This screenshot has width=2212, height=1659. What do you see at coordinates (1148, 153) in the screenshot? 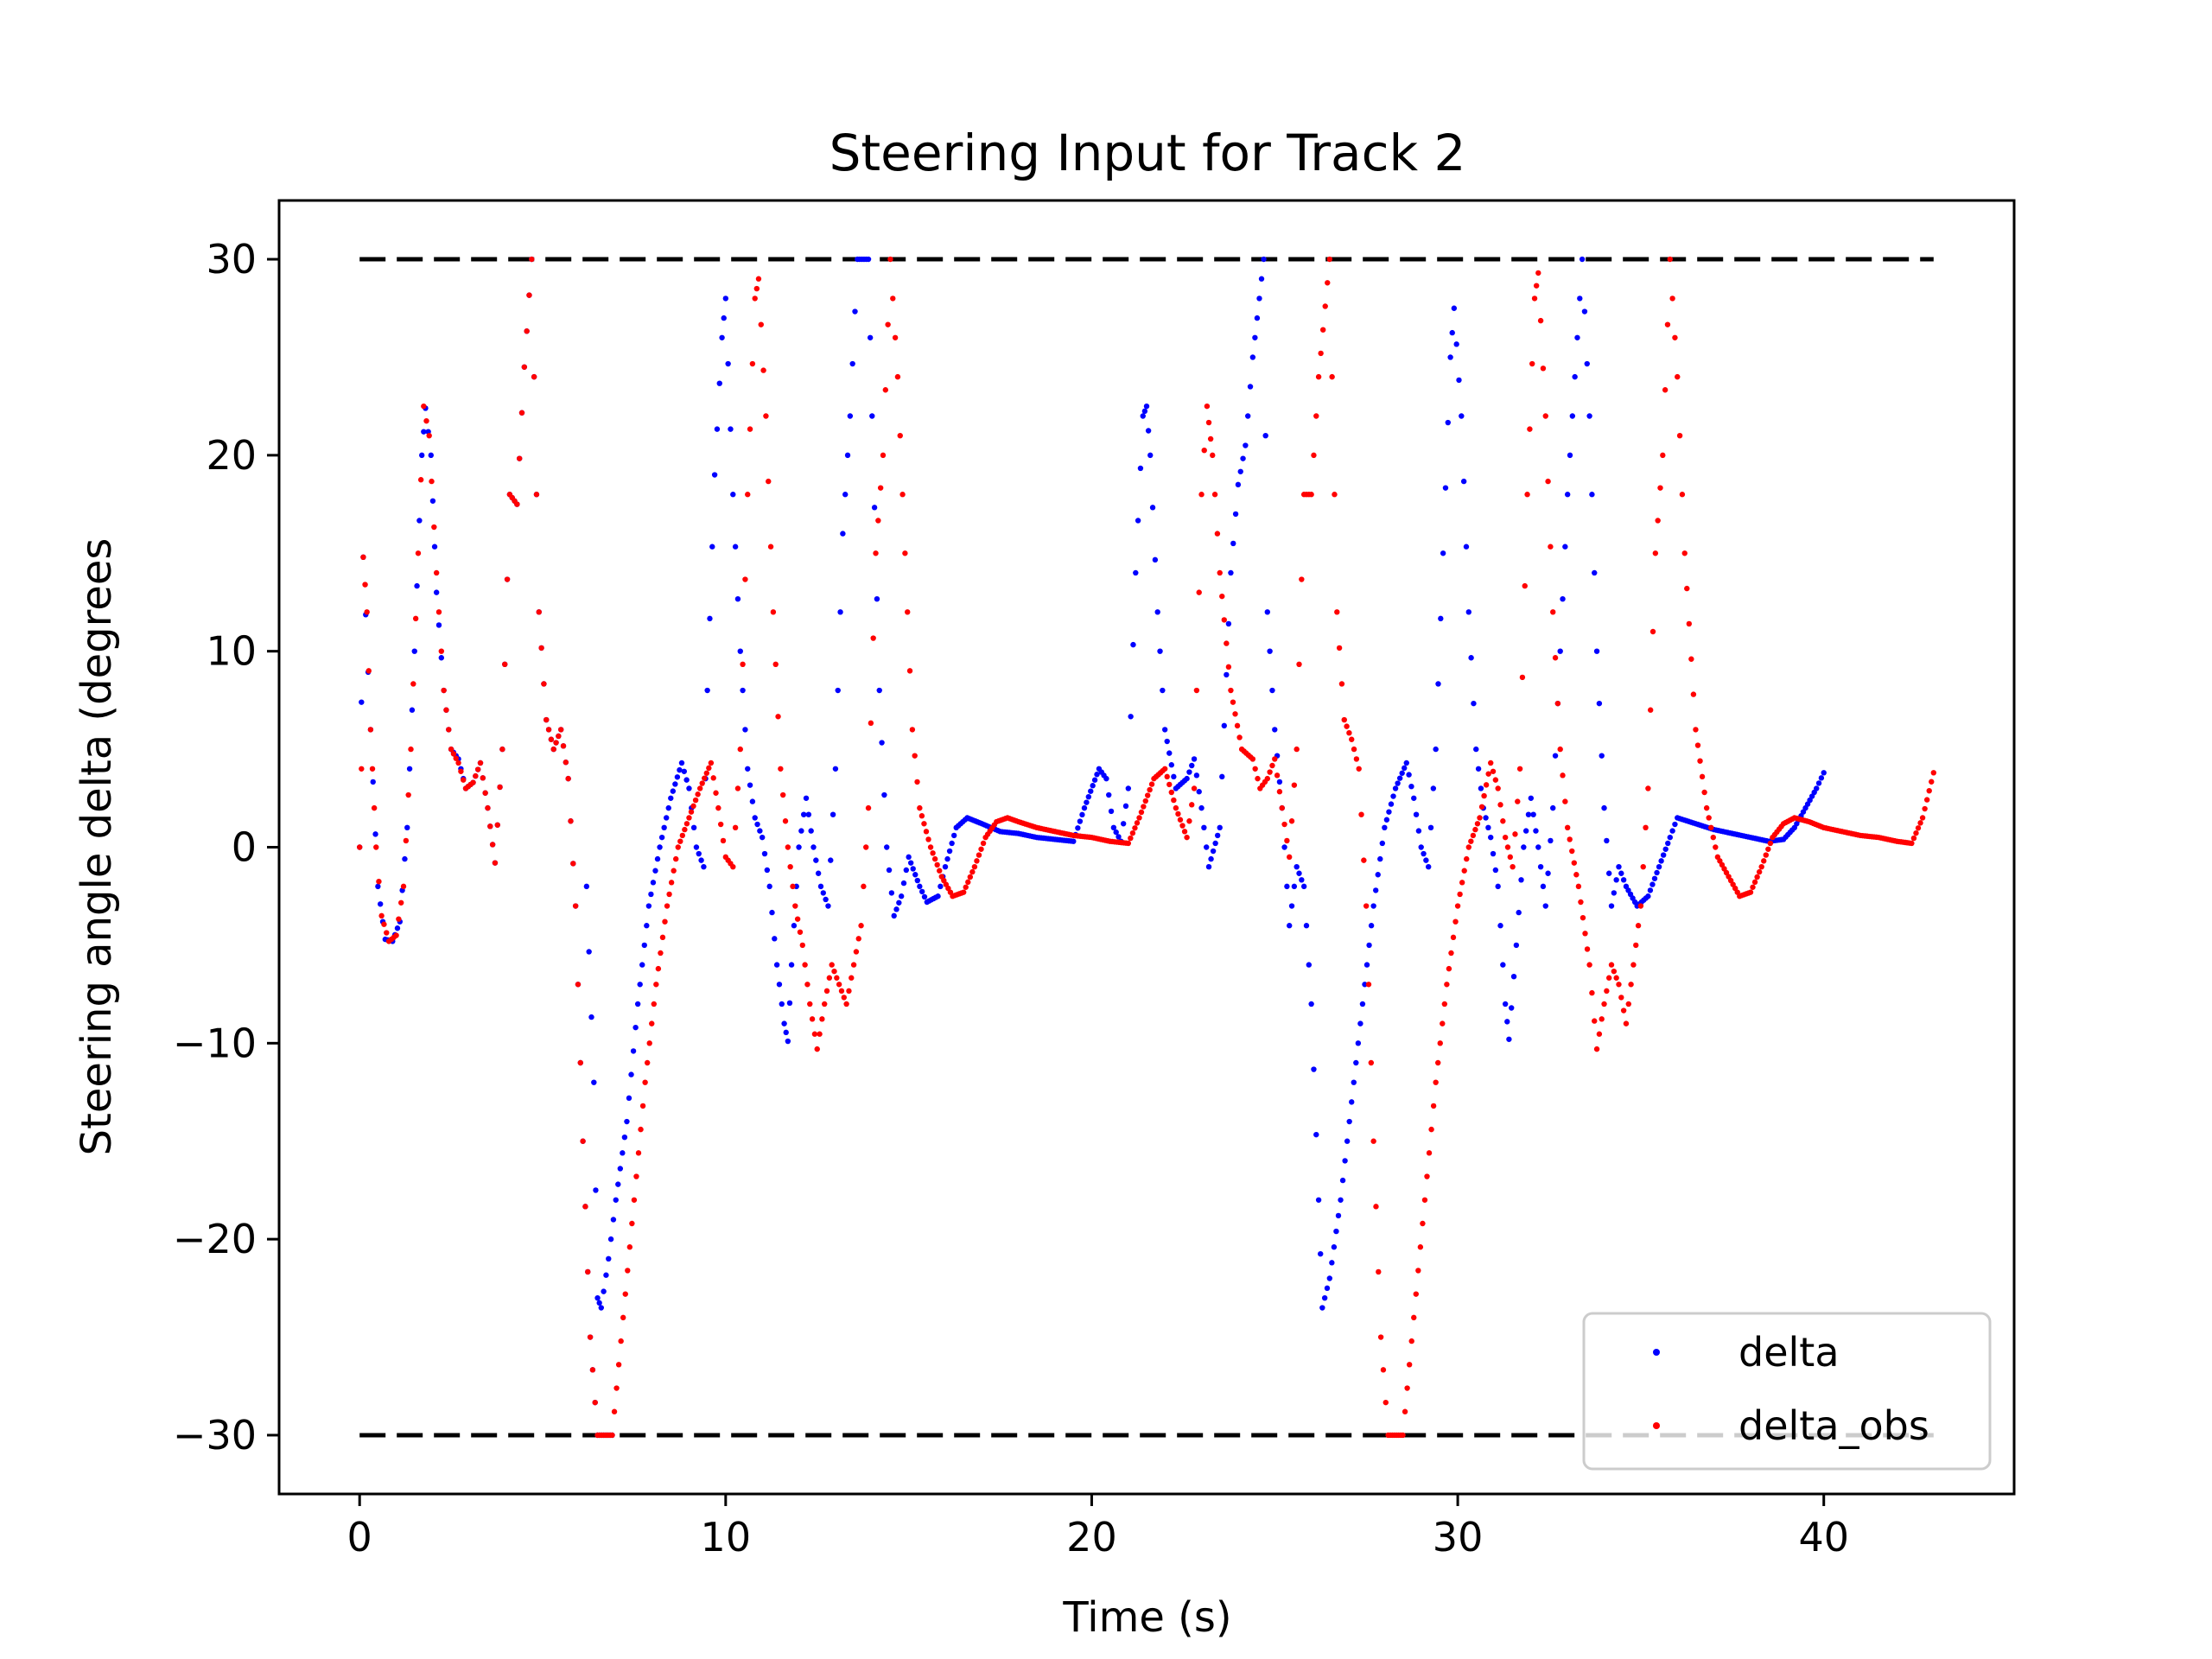
I see `chart-title: Steering Input for Track 2` at bounding box center [1148, 153].